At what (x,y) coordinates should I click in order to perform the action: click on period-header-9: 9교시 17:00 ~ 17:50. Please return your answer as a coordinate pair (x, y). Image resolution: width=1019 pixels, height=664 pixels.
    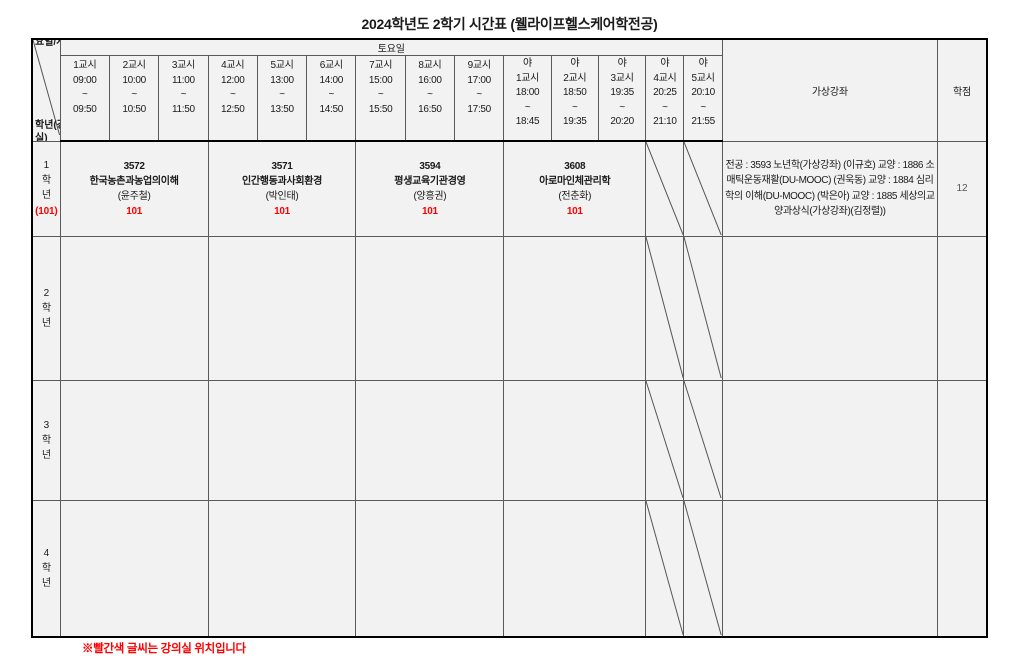
    Looking at the image, I should click on (479, 98).